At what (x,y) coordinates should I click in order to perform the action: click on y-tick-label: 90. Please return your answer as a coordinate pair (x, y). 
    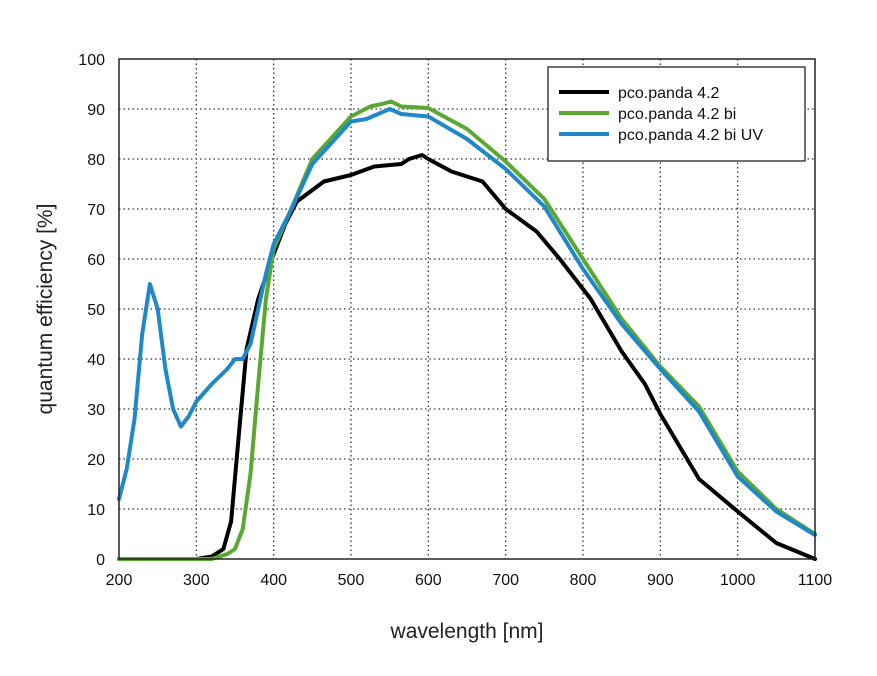
    Looking at the image, I should click on (96, 110).